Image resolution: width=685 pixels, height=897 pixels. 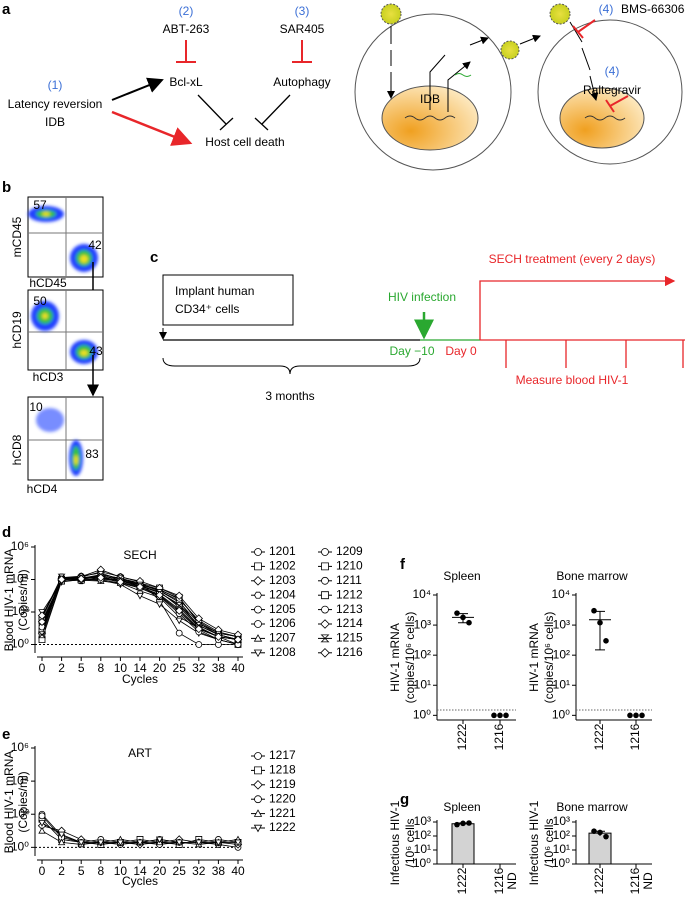 I want to click on panel-label: b, so click(x=6, y=187).